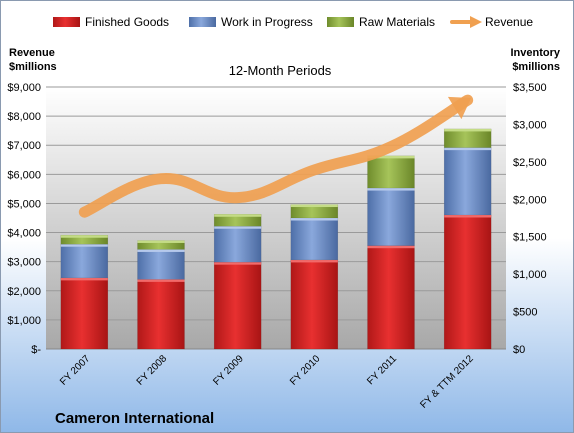 This screenshot has height=433, width=574. I want to click on left-tick-label: $4,000, so click(24, 234).